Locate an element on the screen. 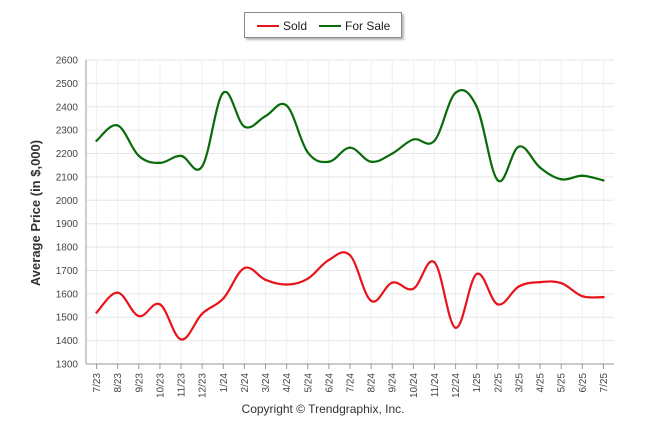  y-tick-label: 1600 is located at coordinates (67, 294).